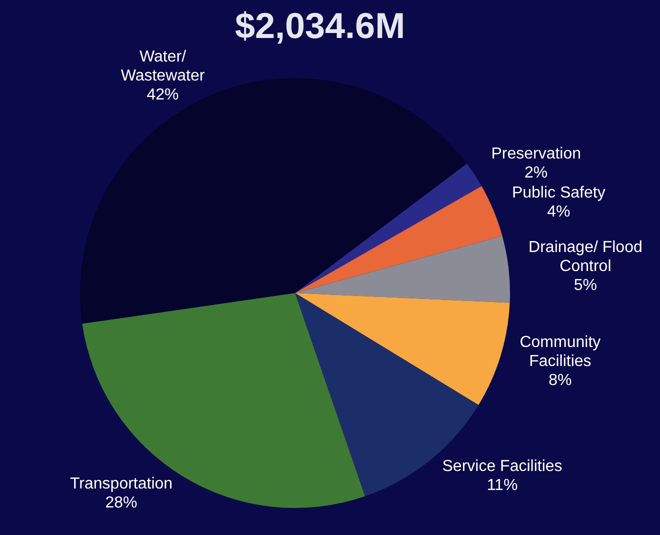 This screenshot has height=535, width=660. What do you see at coordinates (558, 212) in the screenshot?
I see `data-label: 4%` at bounding box center [558, 212].